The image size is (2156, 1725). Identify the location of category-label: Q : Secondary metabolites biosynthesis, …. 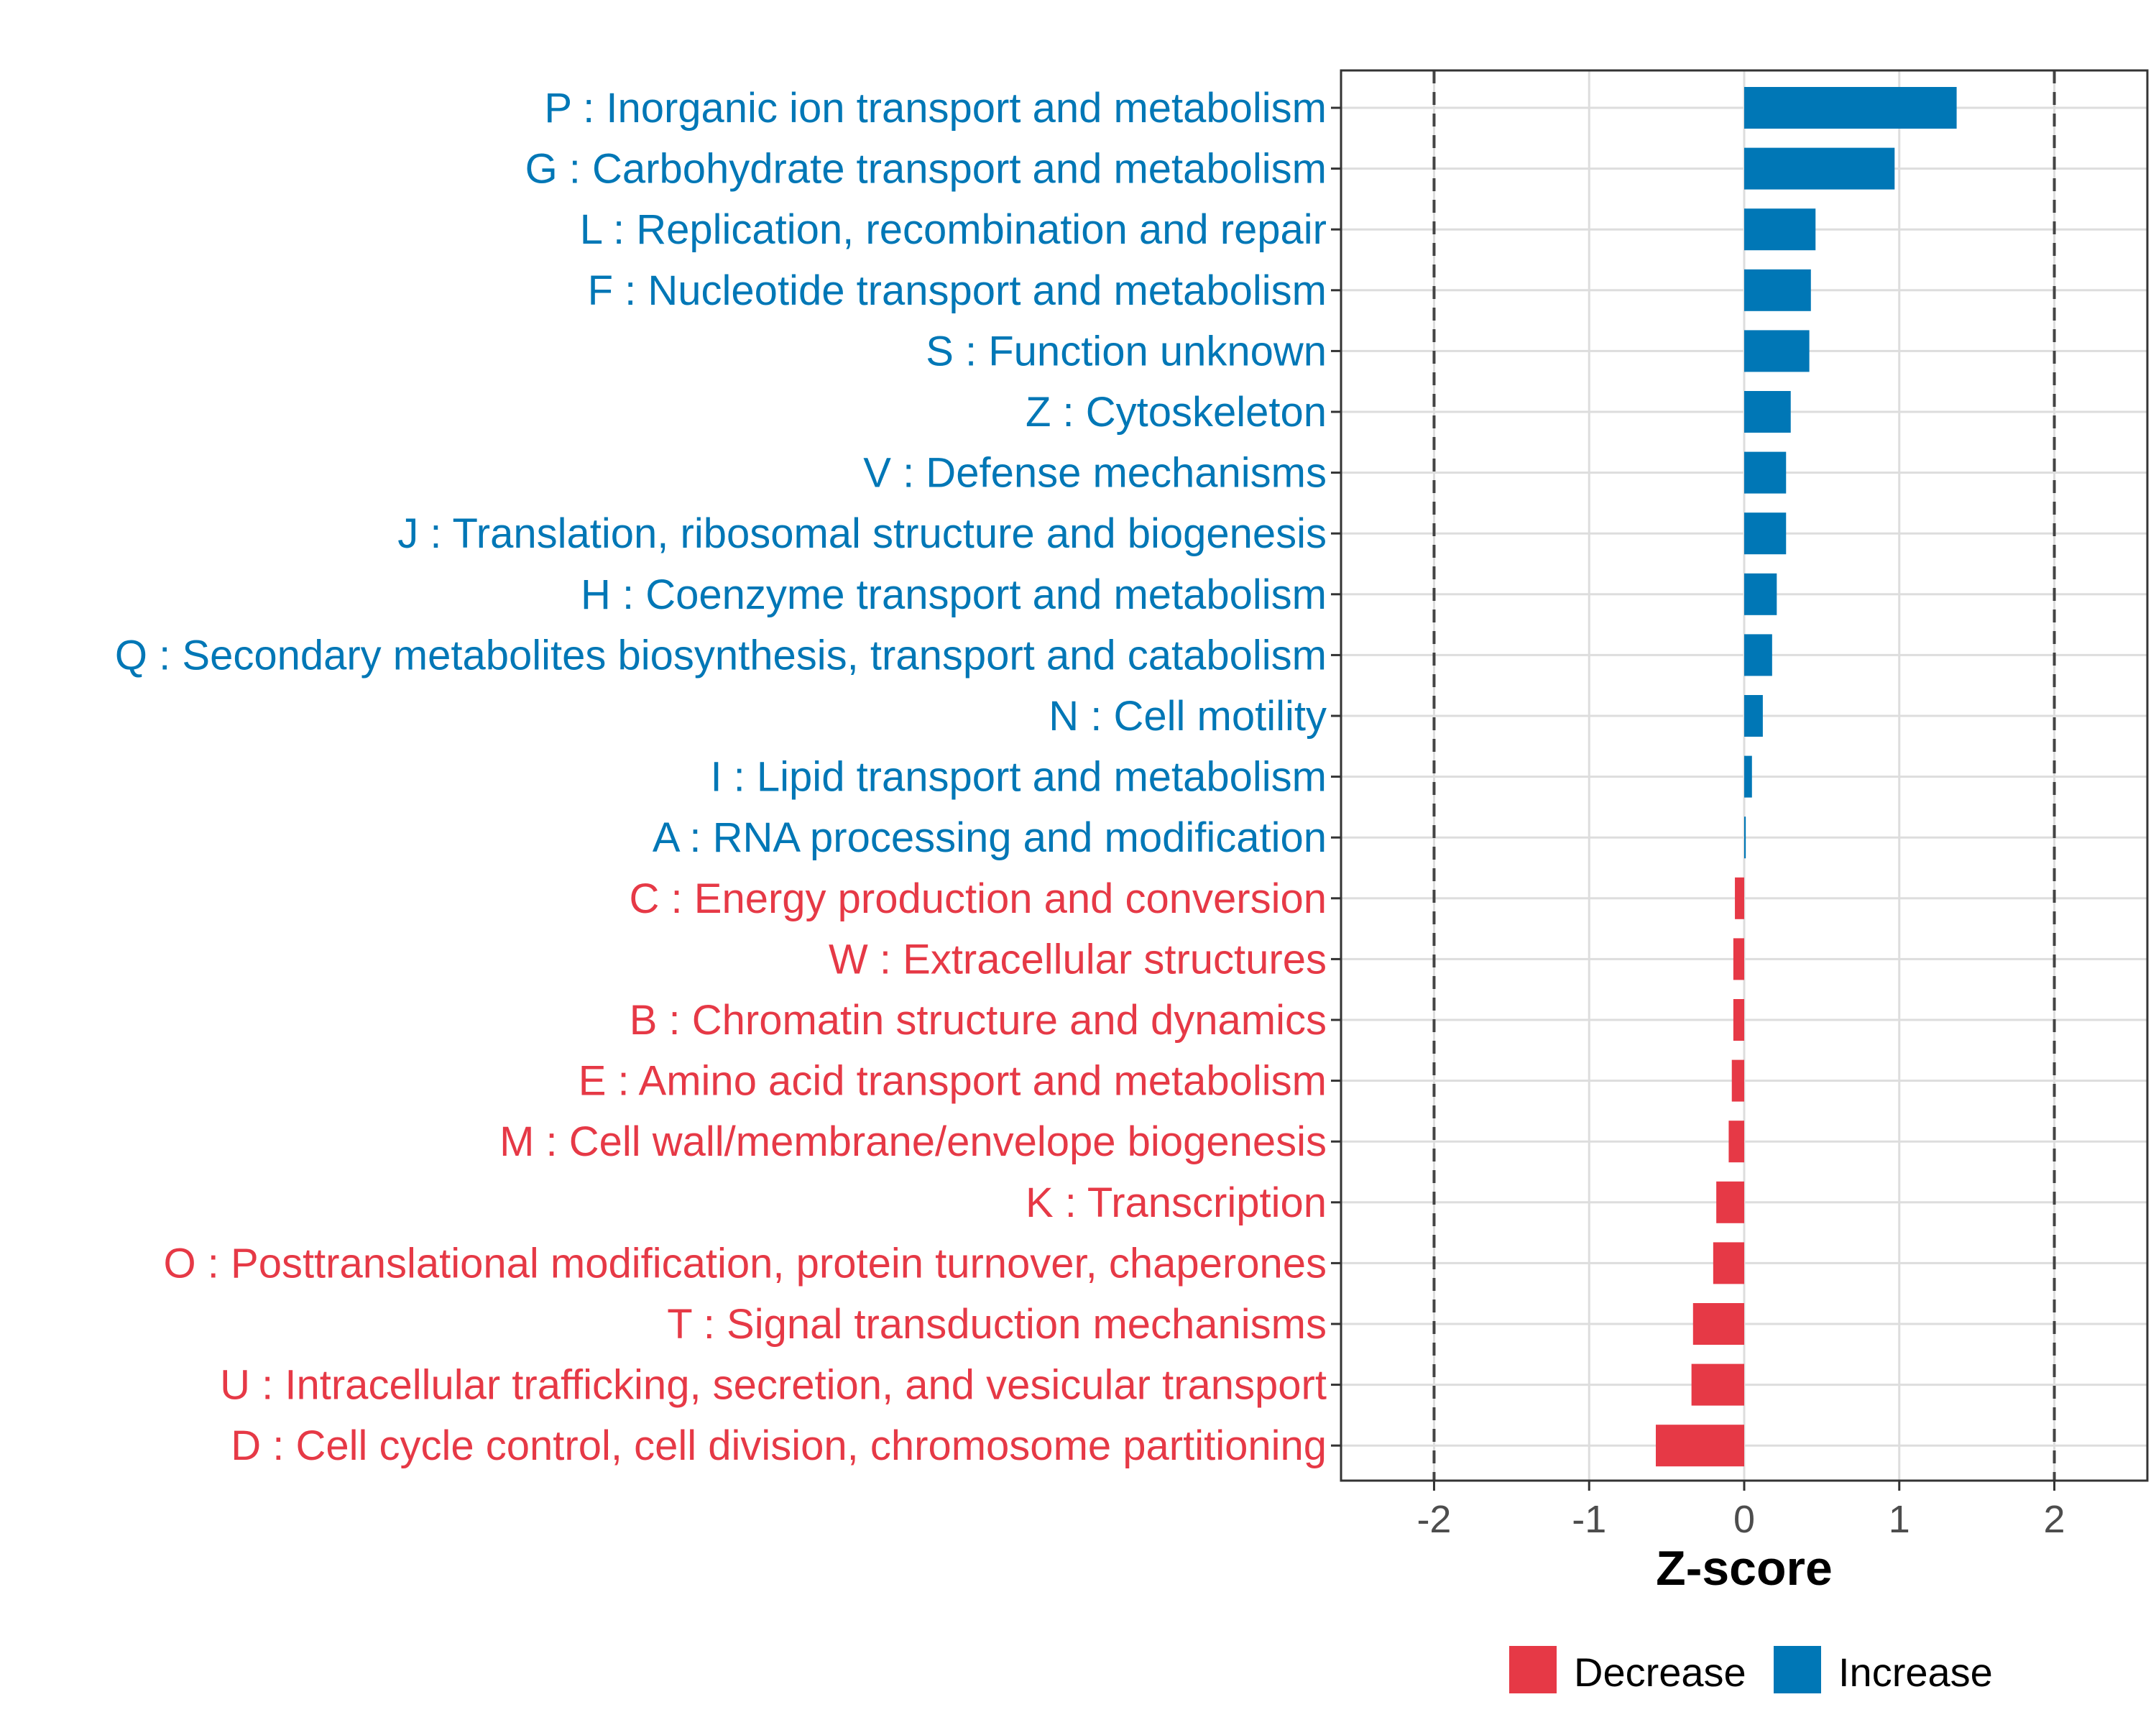
(721, 655).